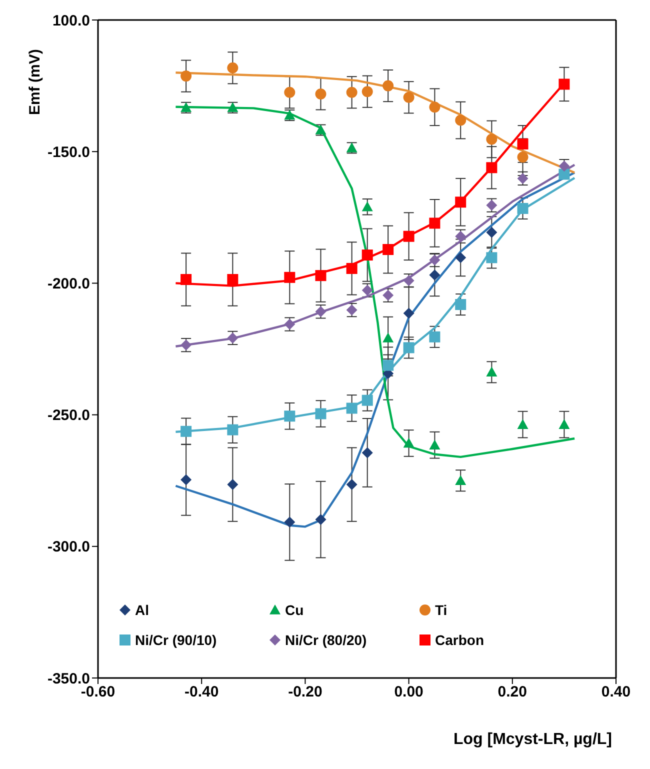 The height and width of the screenshot is (769, 650). What do you see at coordinates (68, 415) in the screenshot?
I see `y-tick-label: -250.0` at bounding box center [68, 415].